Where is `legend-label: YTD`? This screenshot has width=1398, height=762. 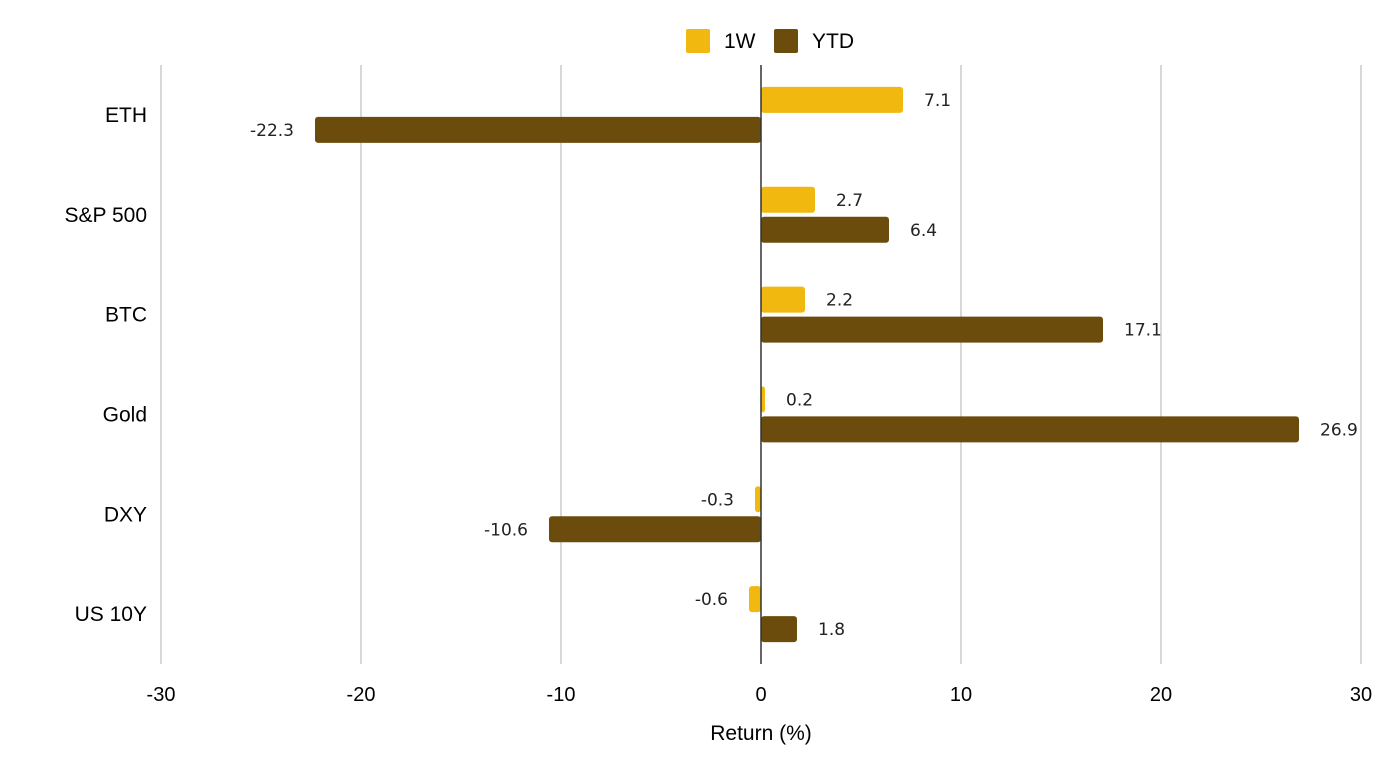 legend-label: YTD is located at coordinates (833, 41).